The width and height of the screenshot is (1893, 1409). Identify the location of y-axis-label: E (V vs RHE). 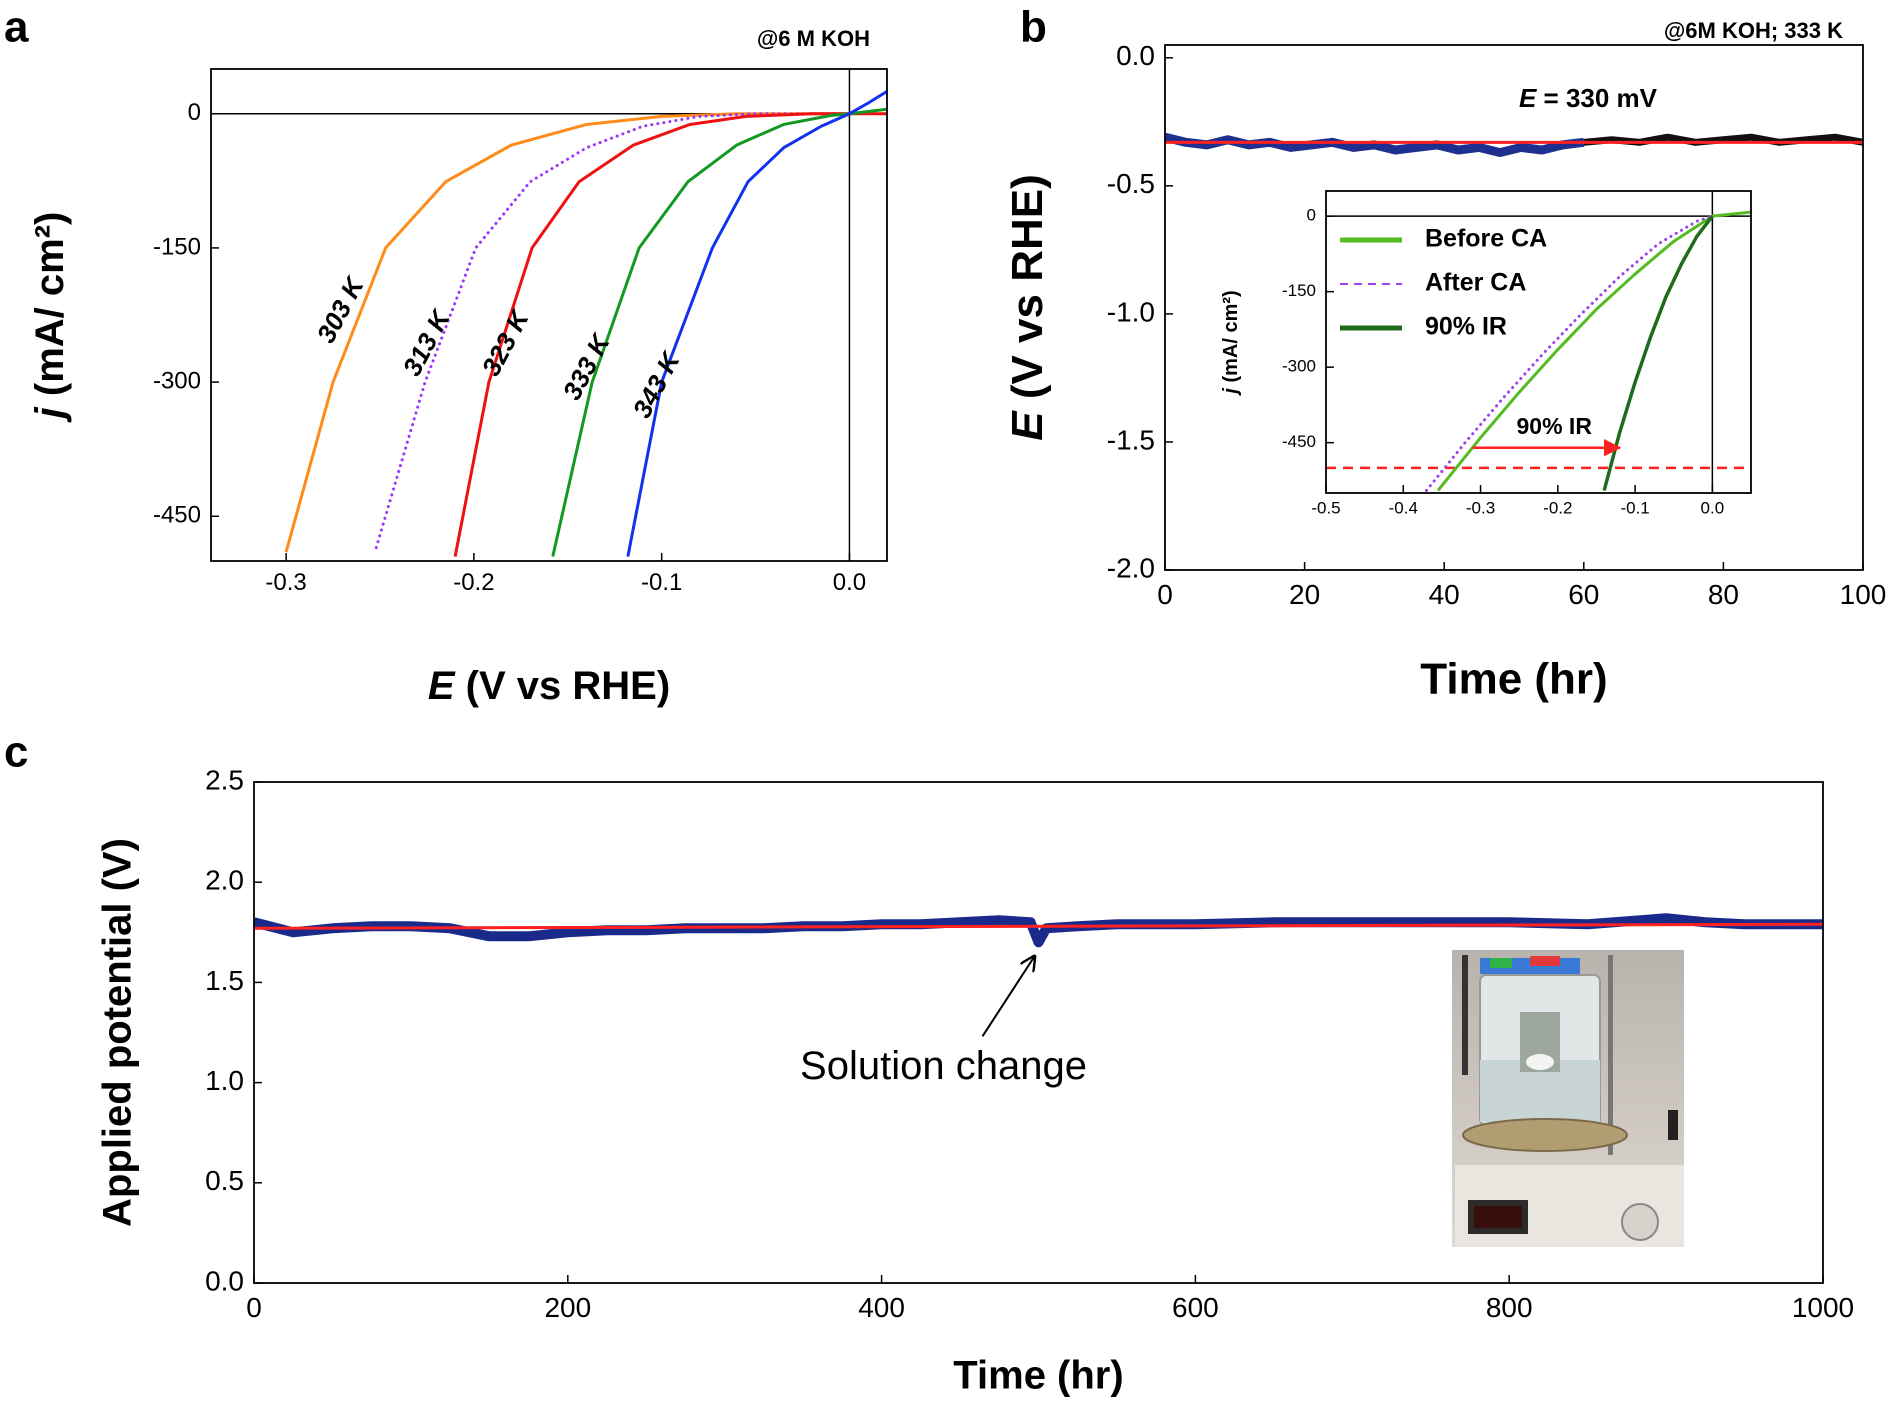
(1027, 307).